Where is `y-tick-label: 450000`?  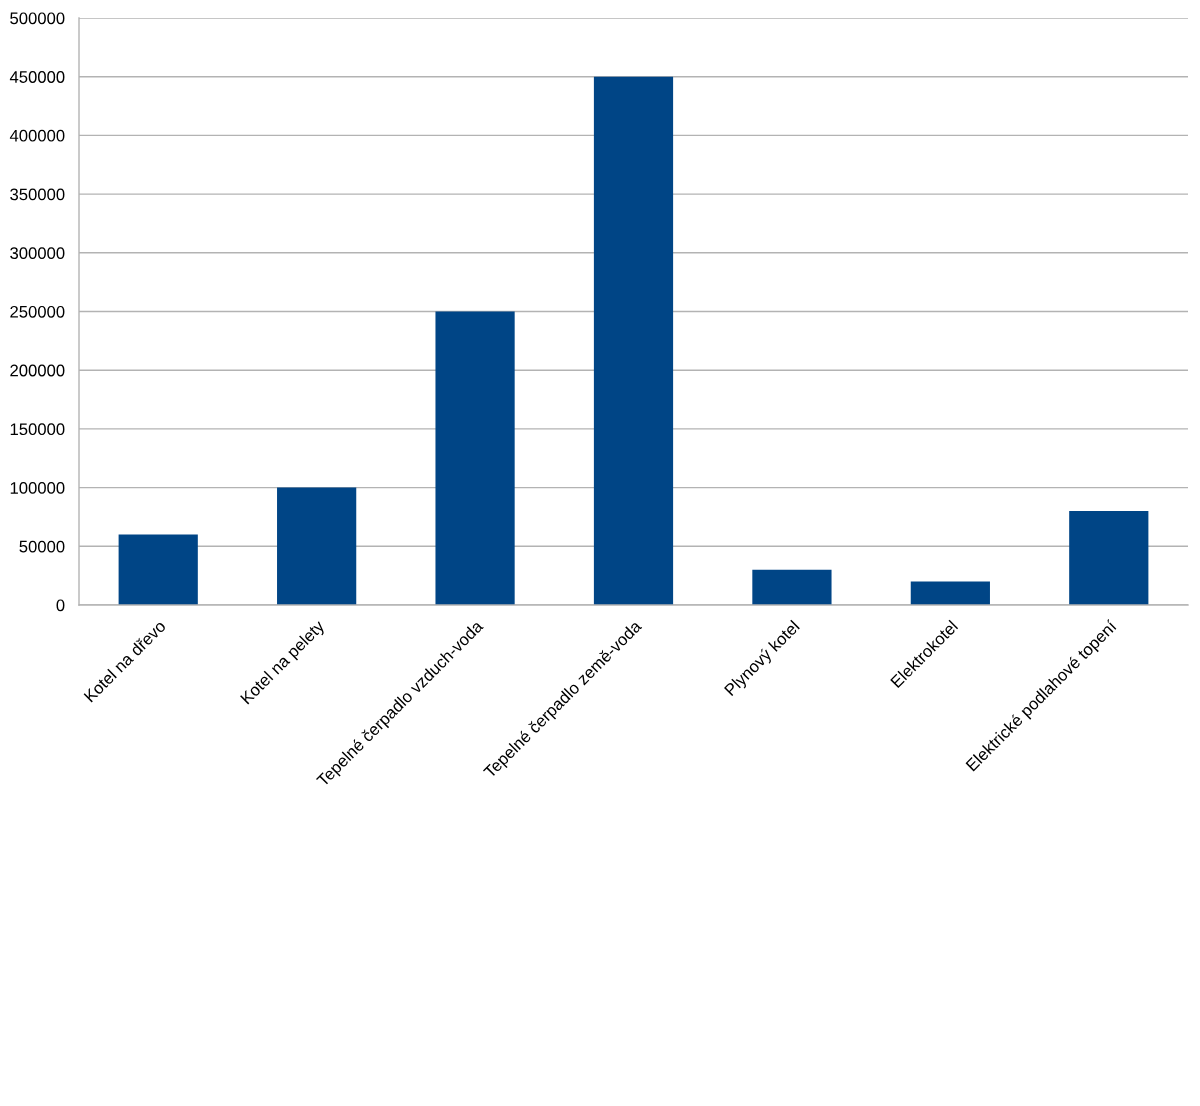
y-tick-label: 450000 is located at coordinates (37, 77).